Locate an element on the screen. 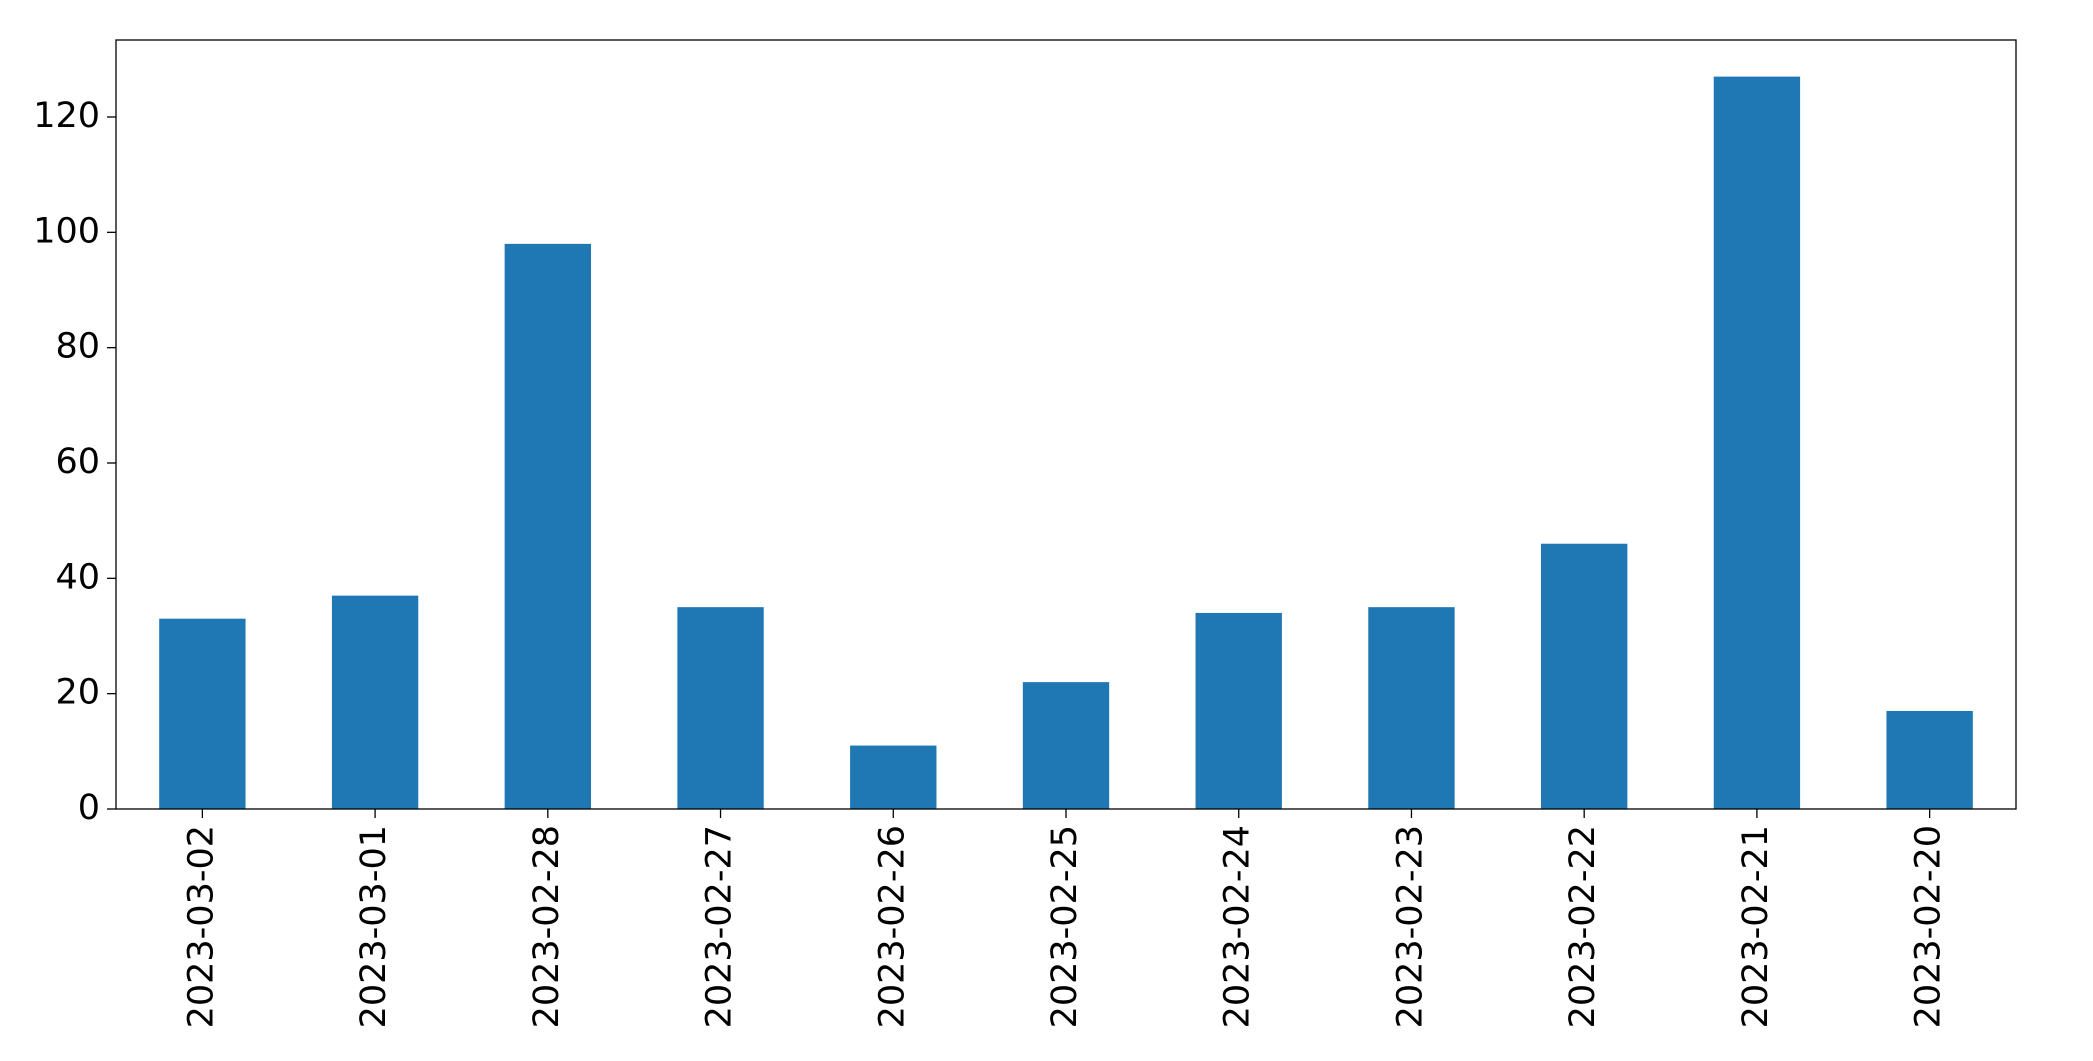  x-tick-label: 2023-02-20 is located at coordinates (1929, 926).